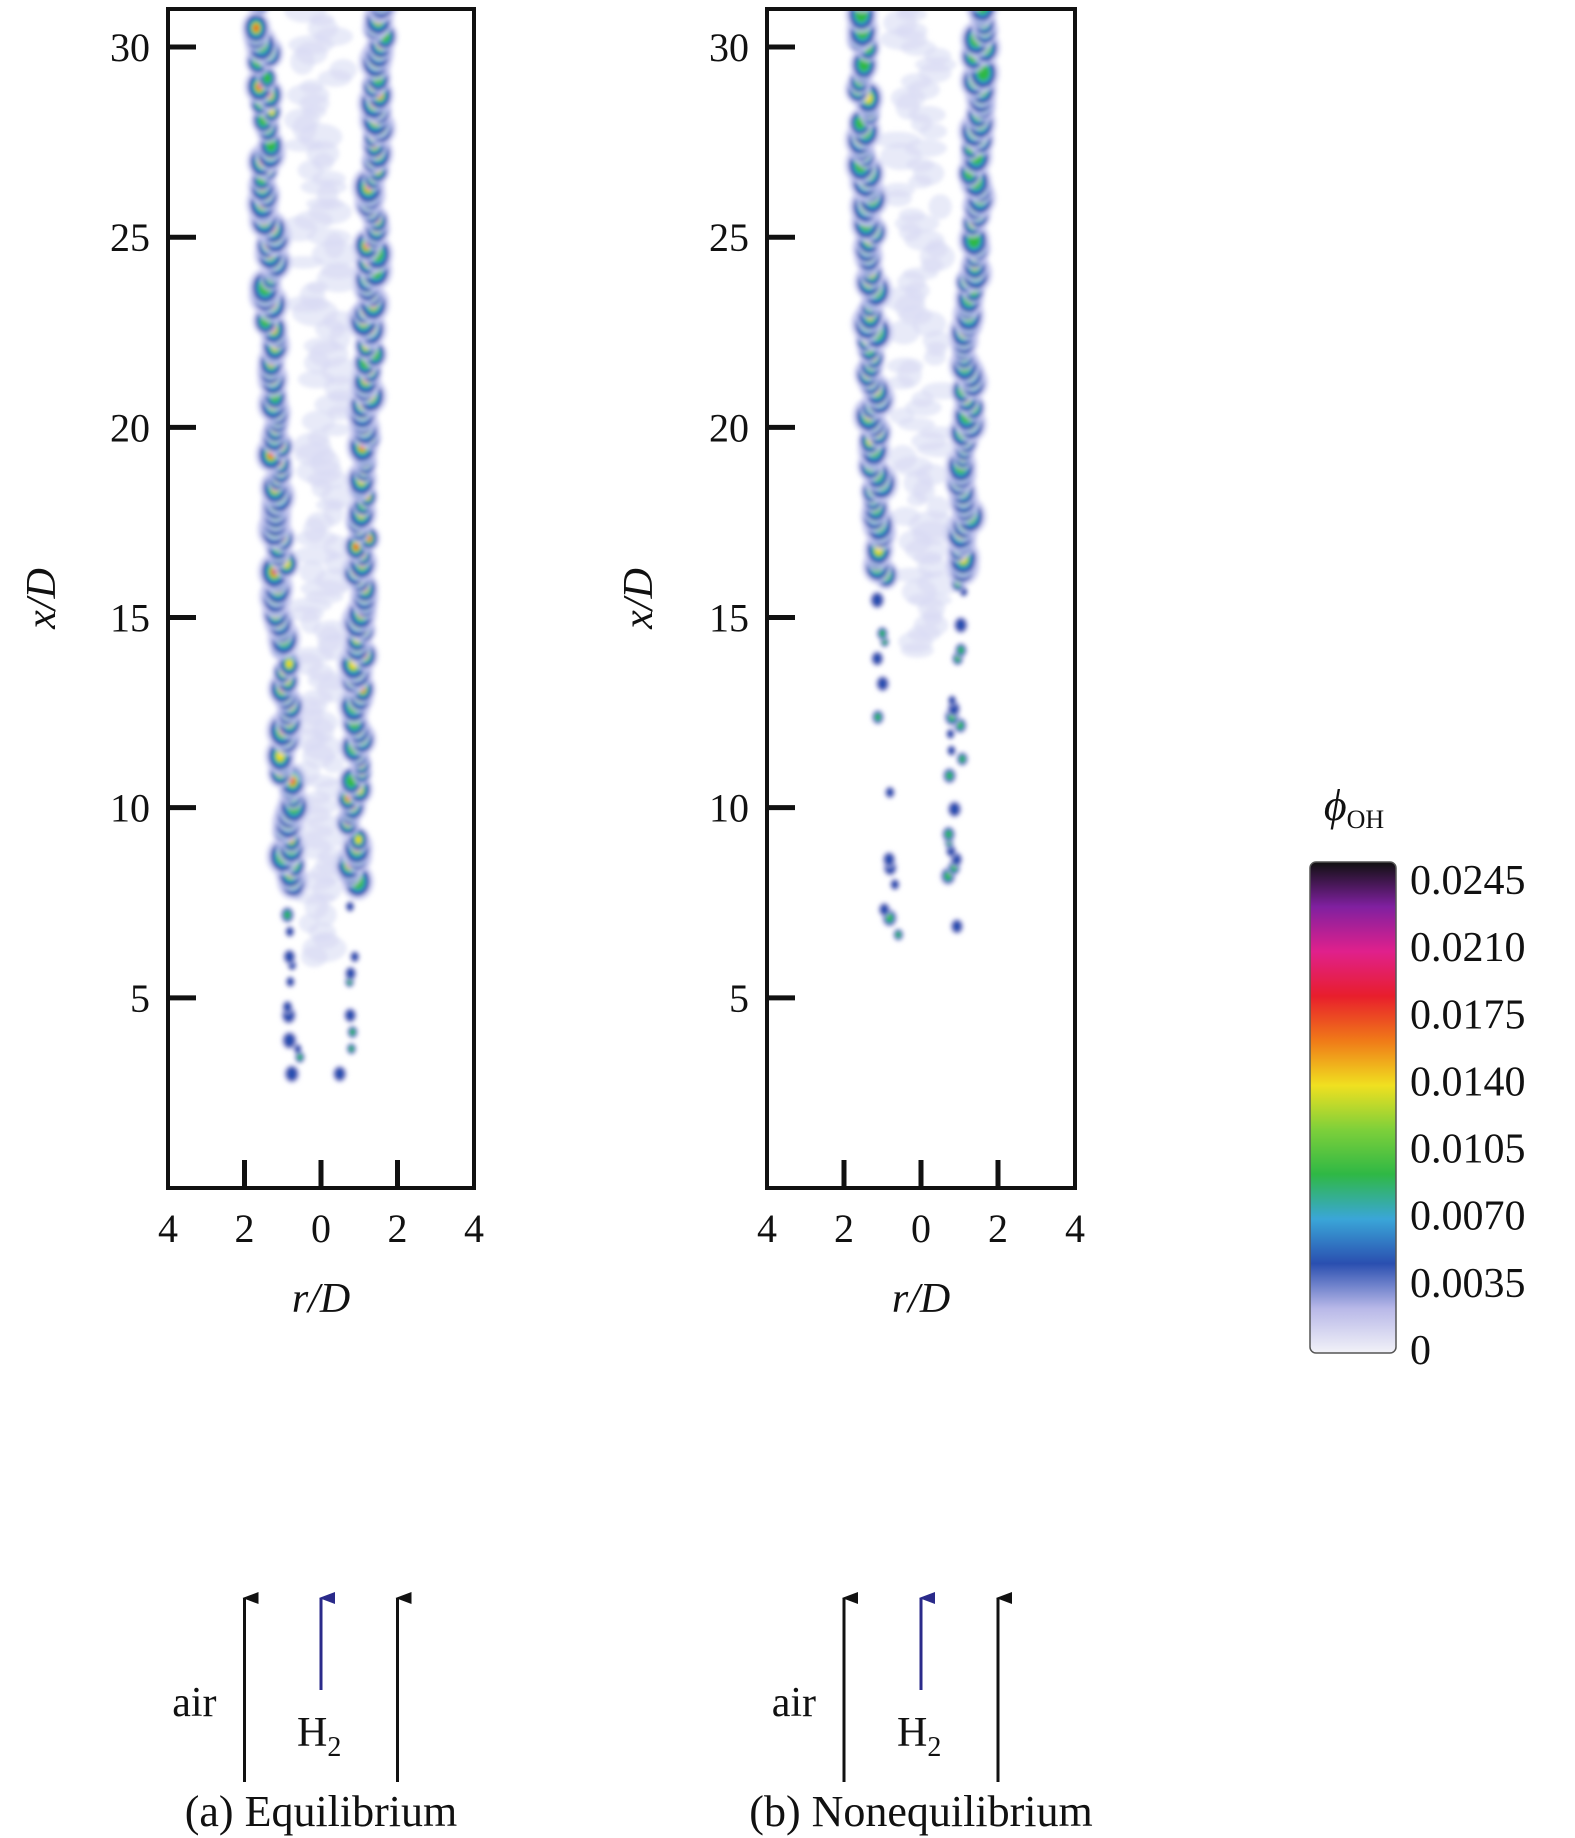 The width and height of the screenshot is (1575, 1838). I want to click on panel-caption: (a) Equilibrium, so click(321, 1811).